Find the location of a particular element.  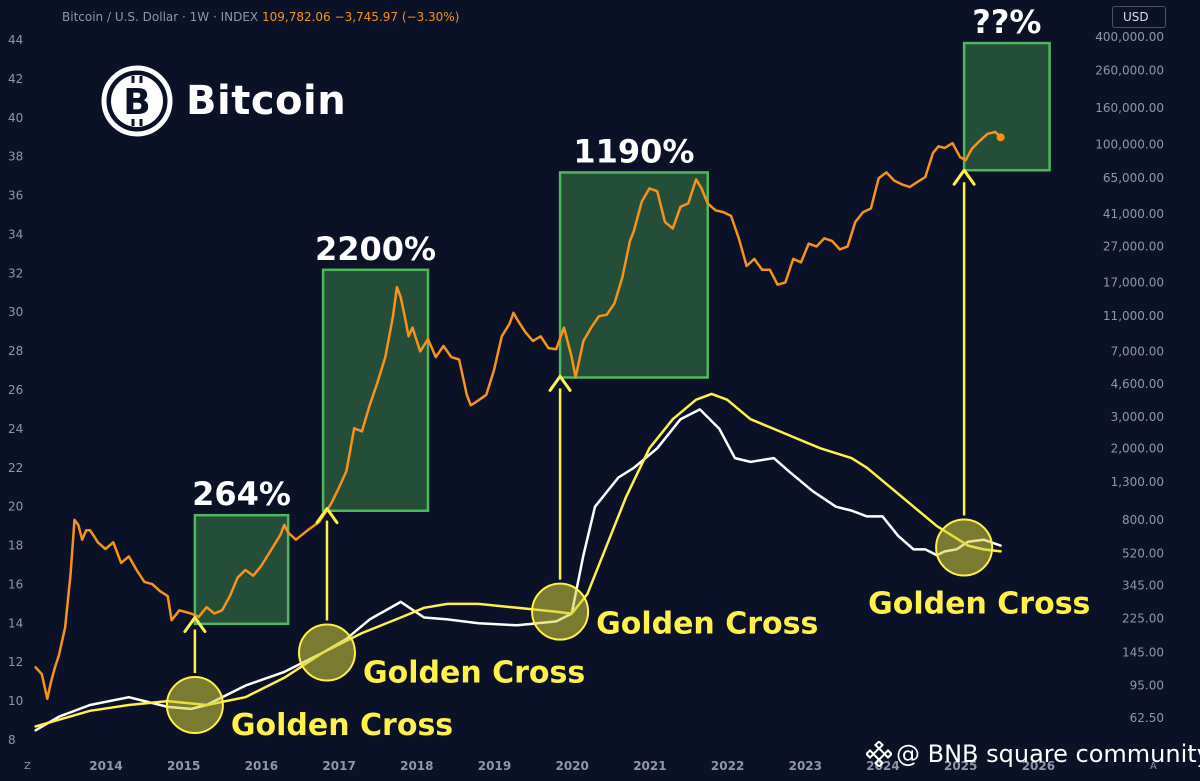

x-tick-label: 2015 is located at coordinates (183, 766).